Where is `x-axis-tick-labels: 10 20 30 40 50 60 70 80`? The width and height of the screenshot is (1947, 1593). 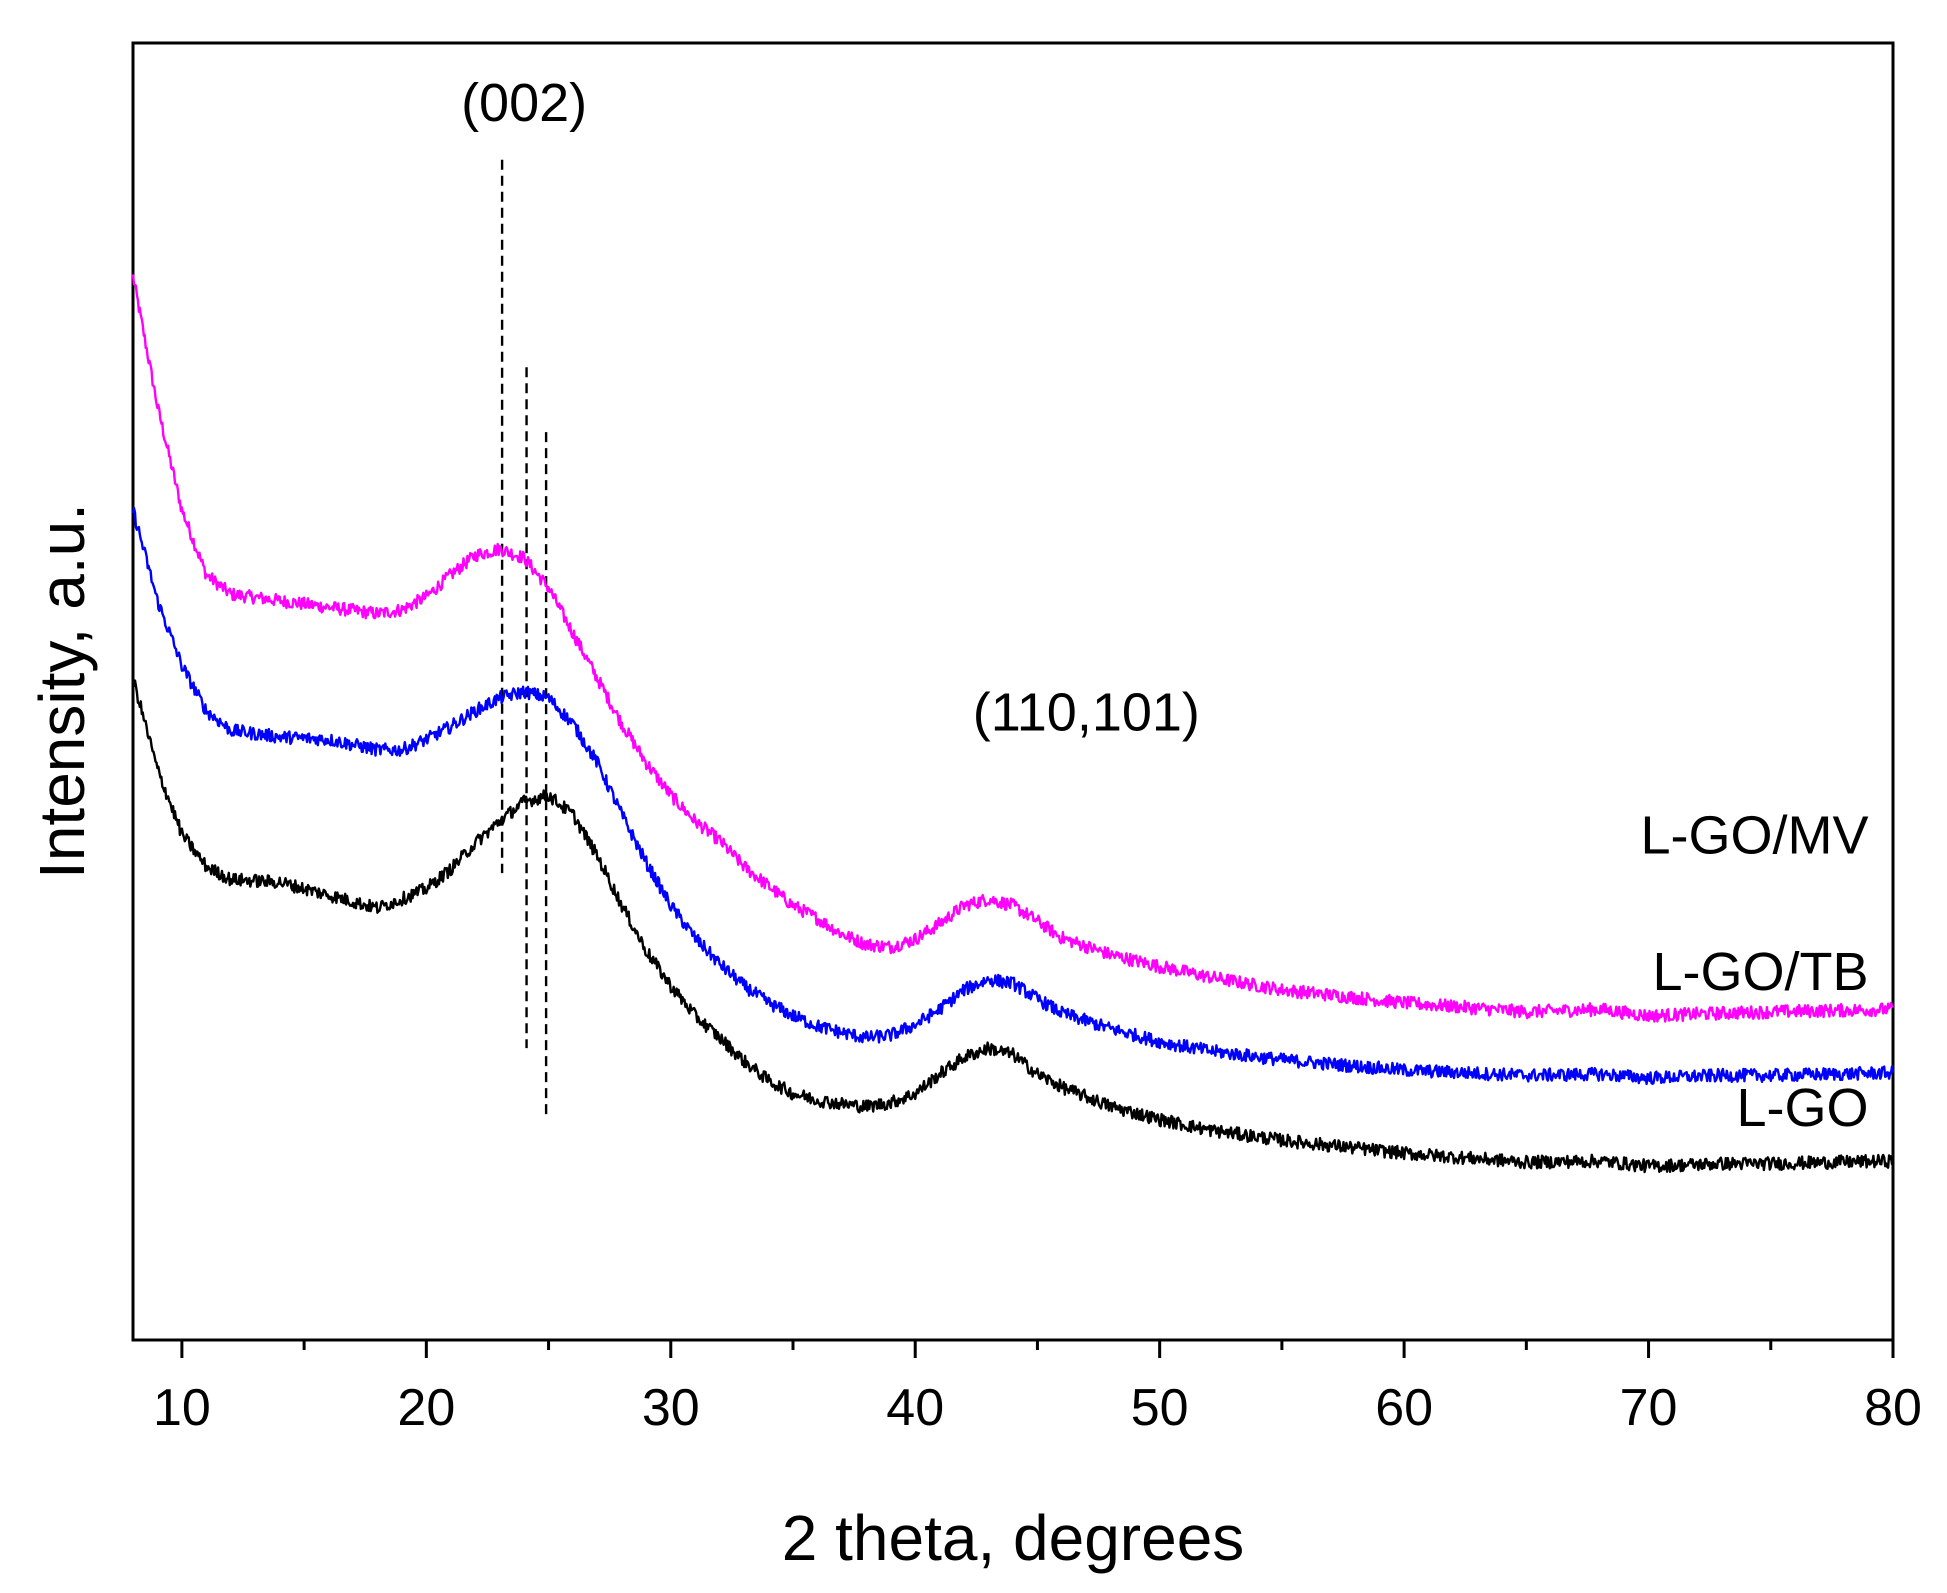
x-axis-tick-labels: 10 20 30 40 50 60 70 80 is located at coordinates (1037, 1408).